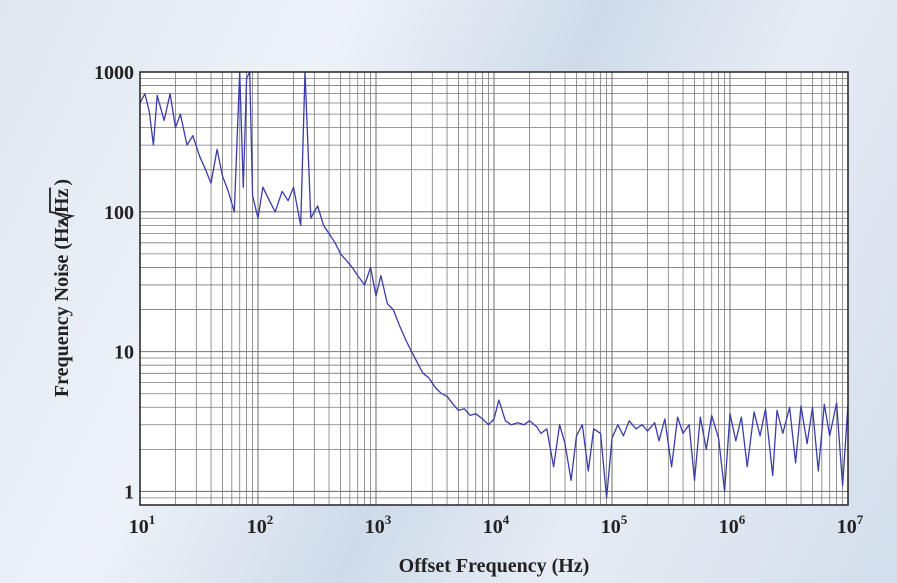 This screenshot has height=583, width=897. Describe the element at coordinates (378, 525) in the screenshot. I see `x-tick-label: 10³` at that location.